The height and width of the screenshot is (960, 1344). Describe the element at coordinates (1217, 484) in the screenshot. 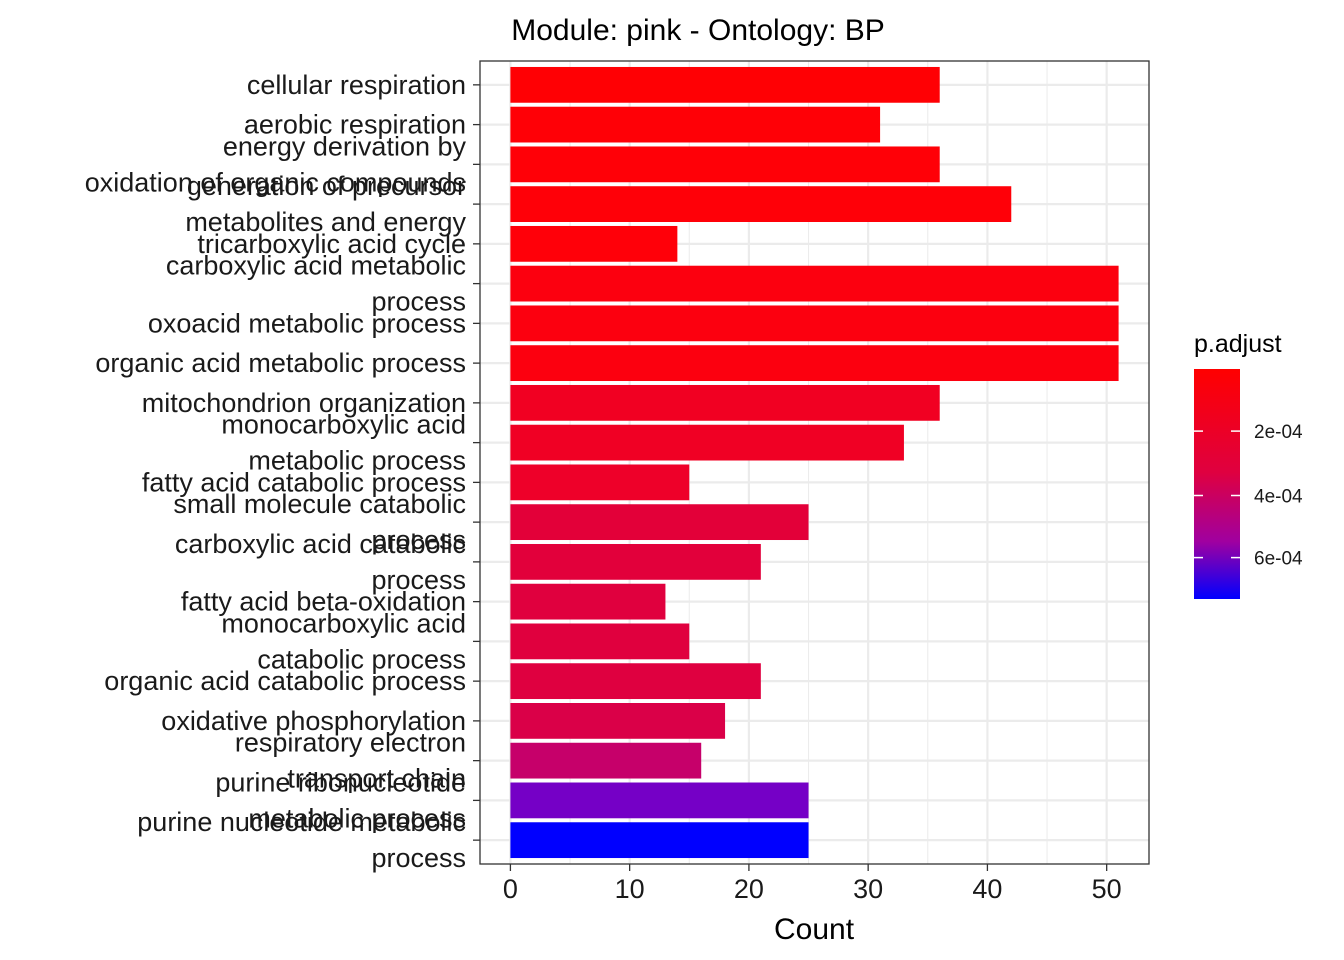

I see `legend-colorbar` at that location.